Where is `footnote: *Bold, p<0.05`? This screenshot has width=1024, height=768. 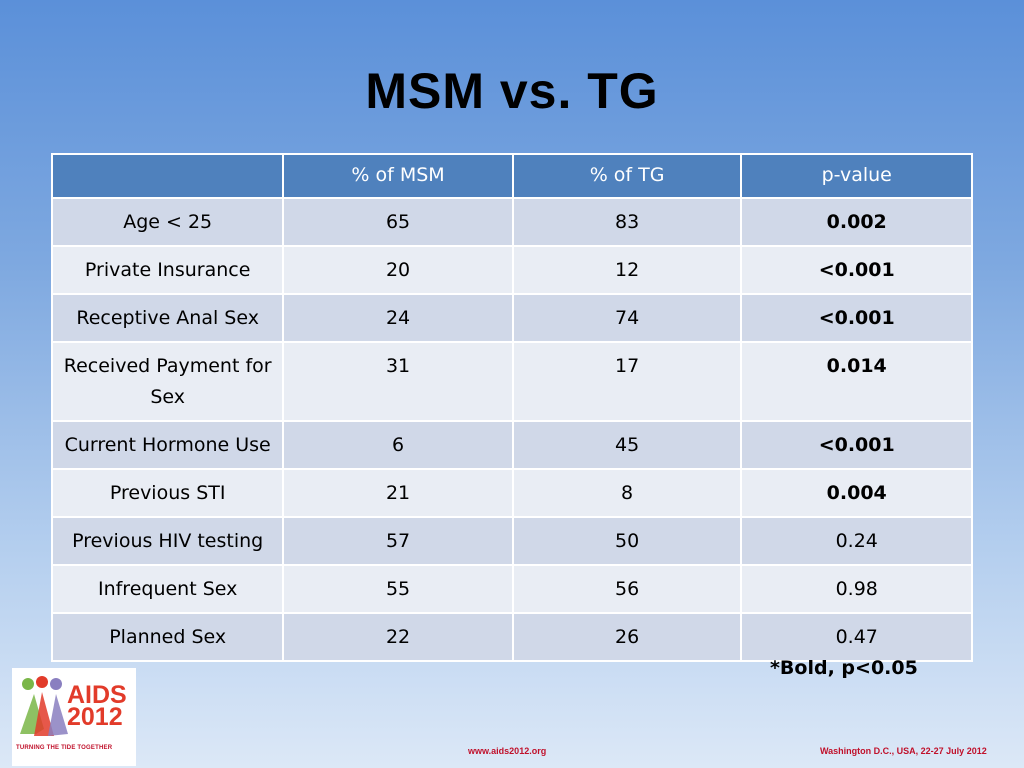 footnote: *Bold, p<0.05 is located at coordinates (844, 668).